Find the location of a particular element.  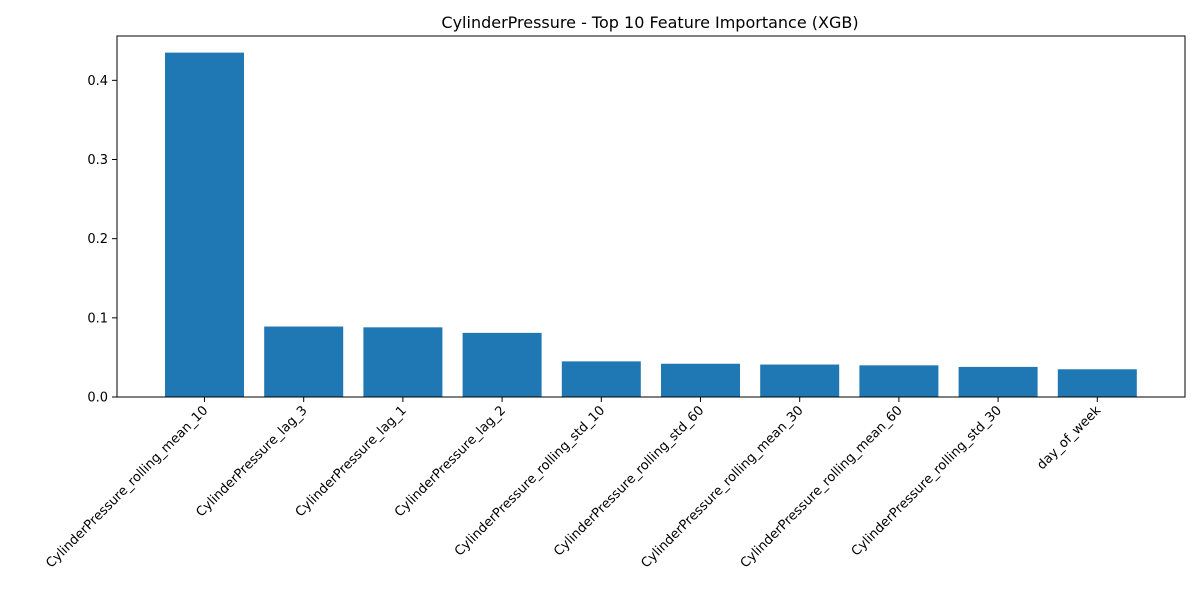

x-tick-label: CylinderPressure_lag_3 is located at coordinates (252, 461).